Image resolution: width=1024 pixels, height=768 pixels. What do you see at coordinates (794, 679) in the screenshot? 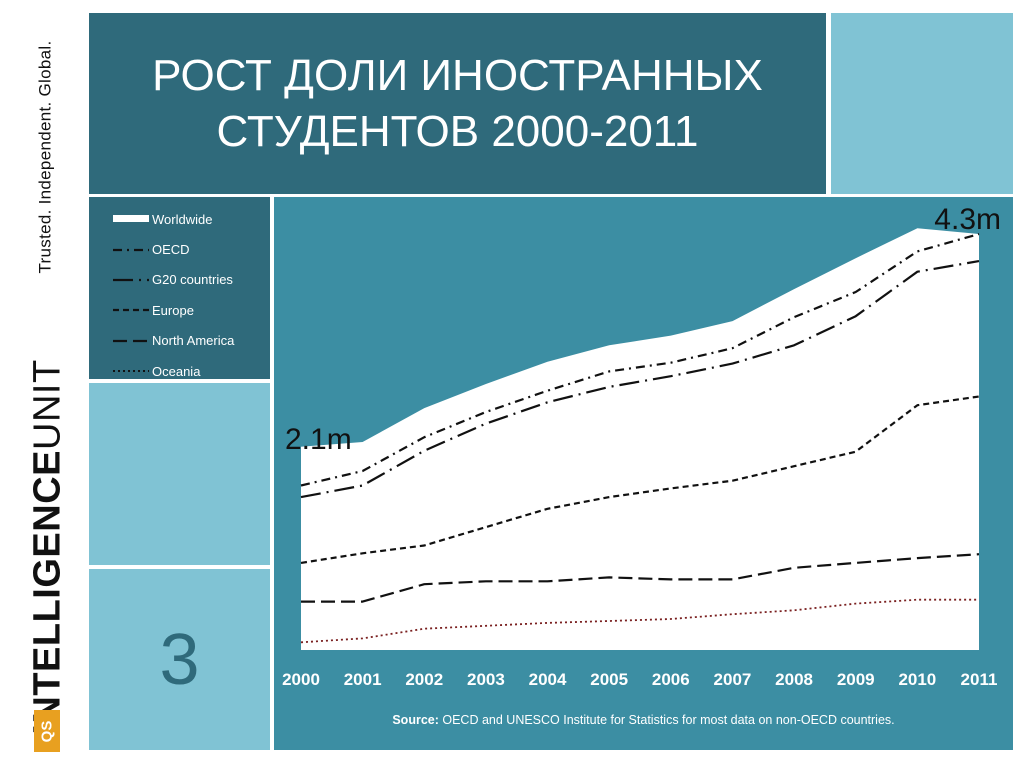
I see `x-tick-label: 2008` at bounding box center [794, 679].